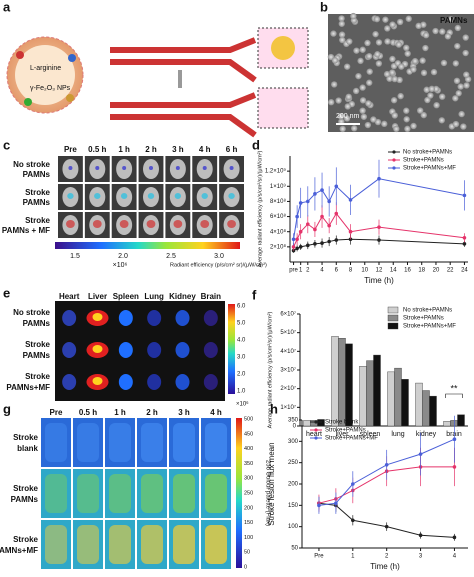 The image size is (474, 577). Describe the element at coordinates (211, 296) in the screenshot. I see `column-label: Brain` at that location.